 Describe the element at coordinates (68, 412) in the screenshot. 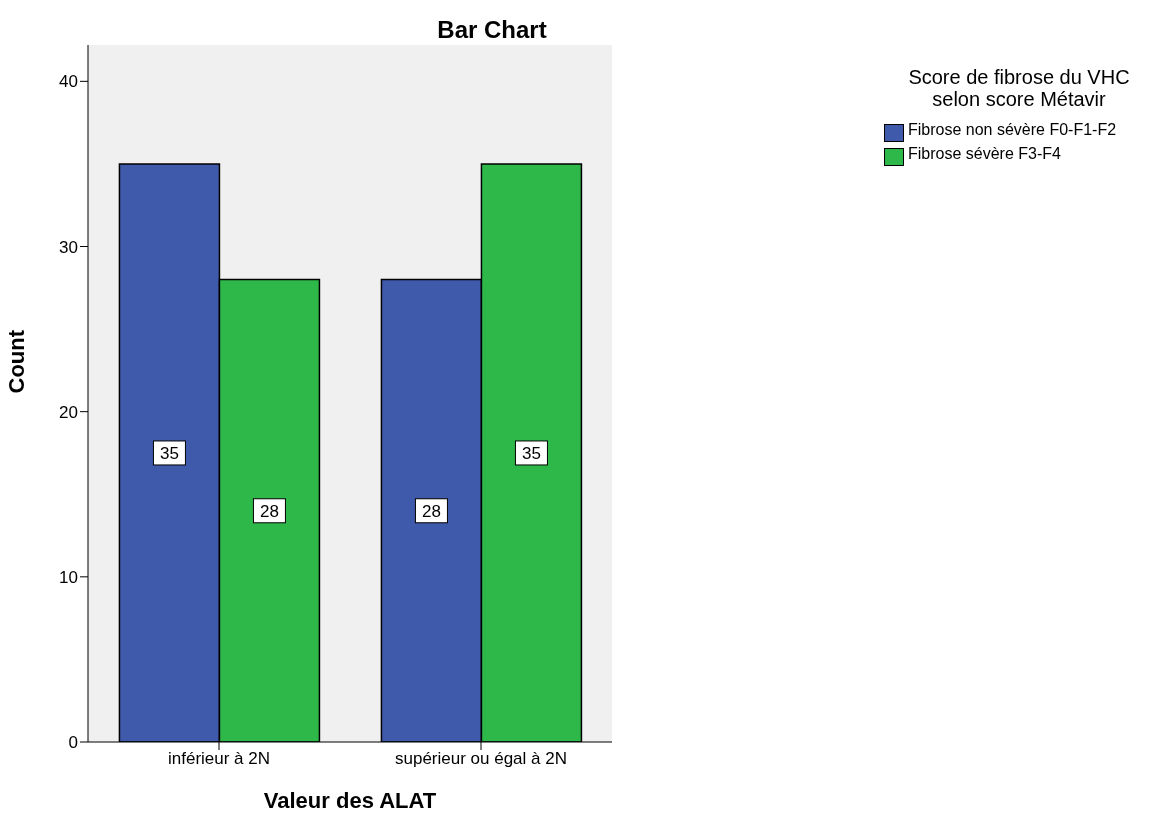

I see `y-tick-label: 20` at that location.